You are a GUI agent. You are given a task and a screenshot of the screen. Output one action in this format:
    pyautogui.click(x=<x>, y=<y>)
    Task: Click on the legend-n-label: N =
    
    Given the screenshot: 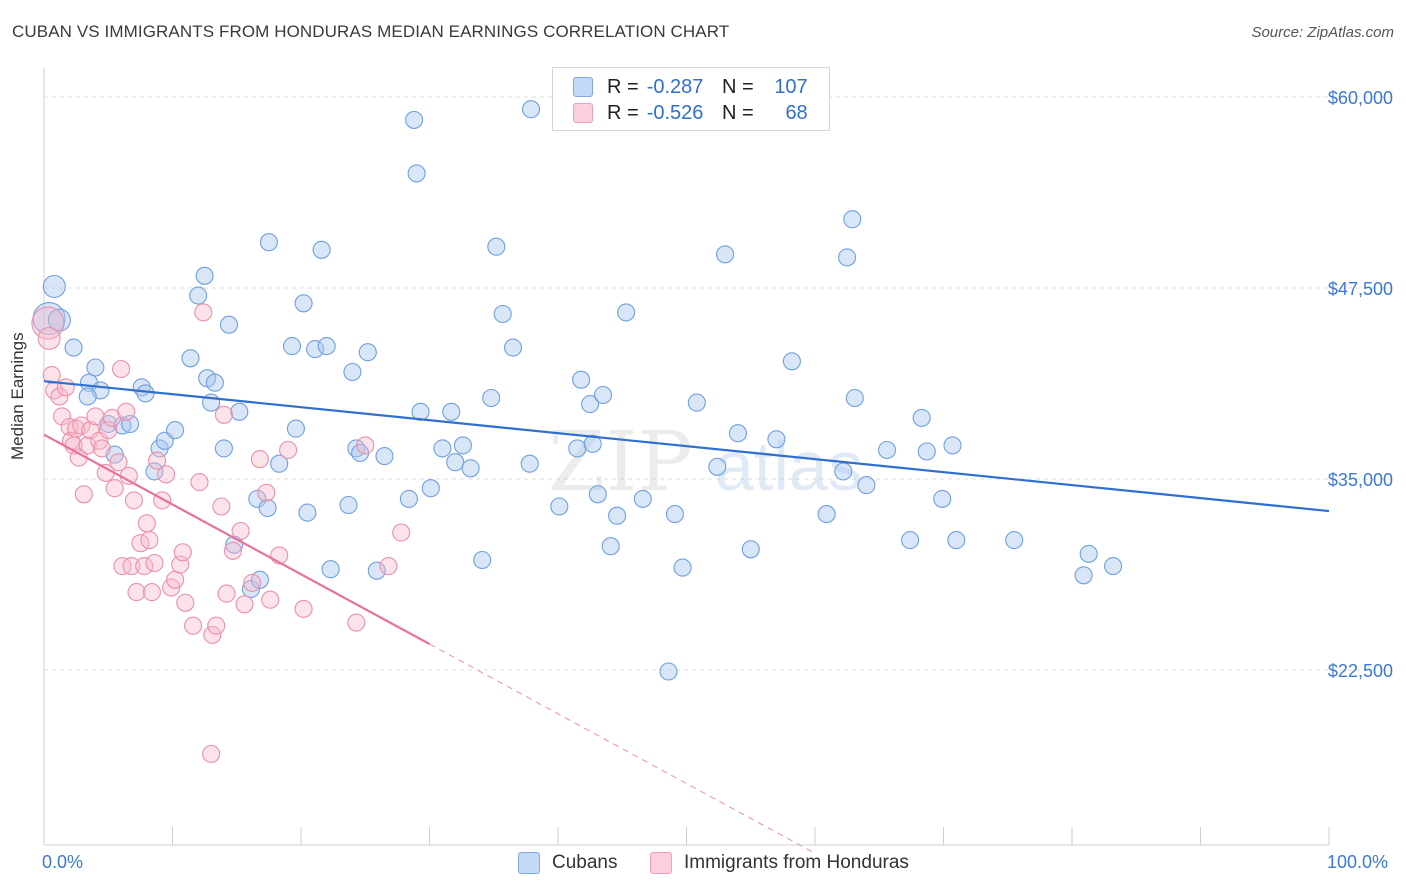 What is the action you would take?
    pyautogui.click(x=738, y=112)
    